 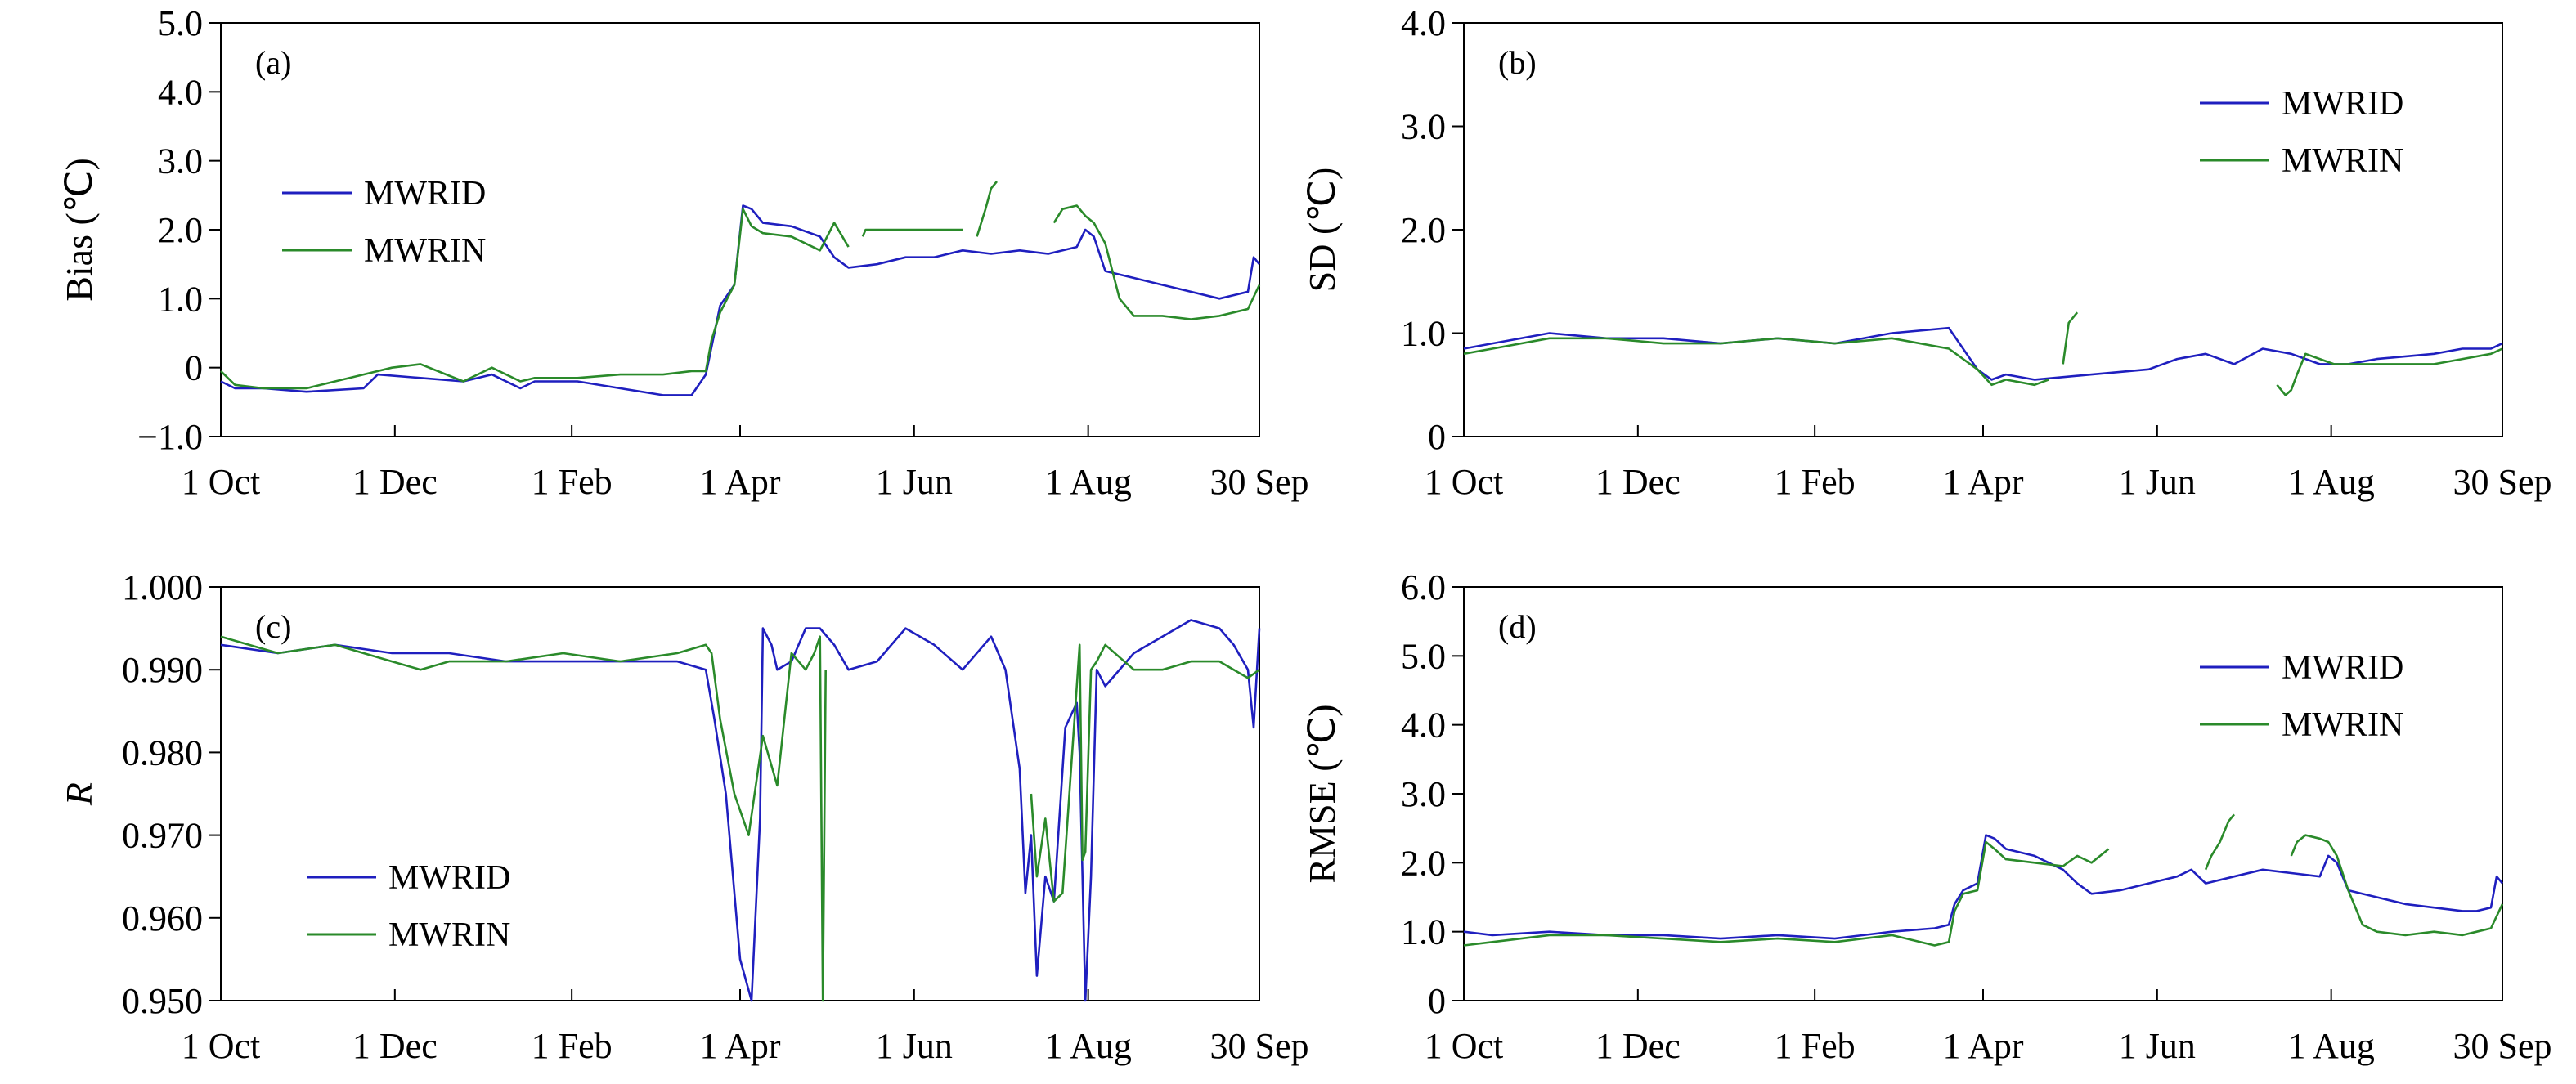 What do you see at coordinates (181, 161) in the screenshot?
I see `panel-a-y-tick-label: 3.0` at bounding box center [181, 161].